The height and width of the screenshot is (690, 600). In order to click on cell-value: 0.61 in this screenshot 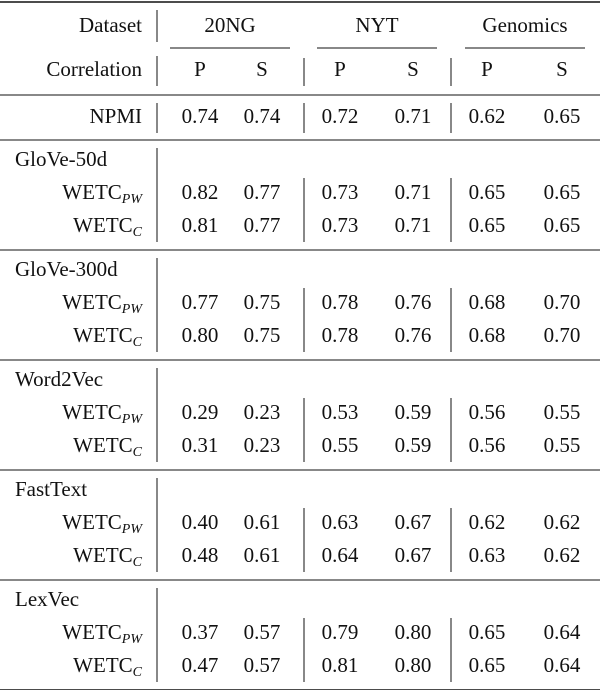, I will do `click(262, 555)`.